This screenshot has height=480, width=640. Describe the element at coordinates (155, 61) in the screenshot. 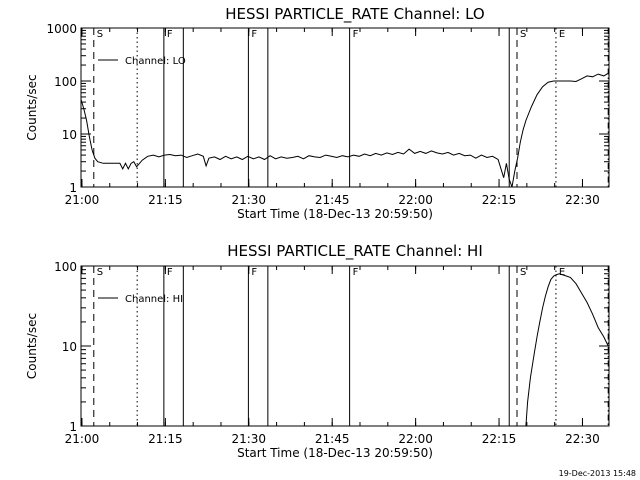

I see `legend-label: Channel: LO` at that location.